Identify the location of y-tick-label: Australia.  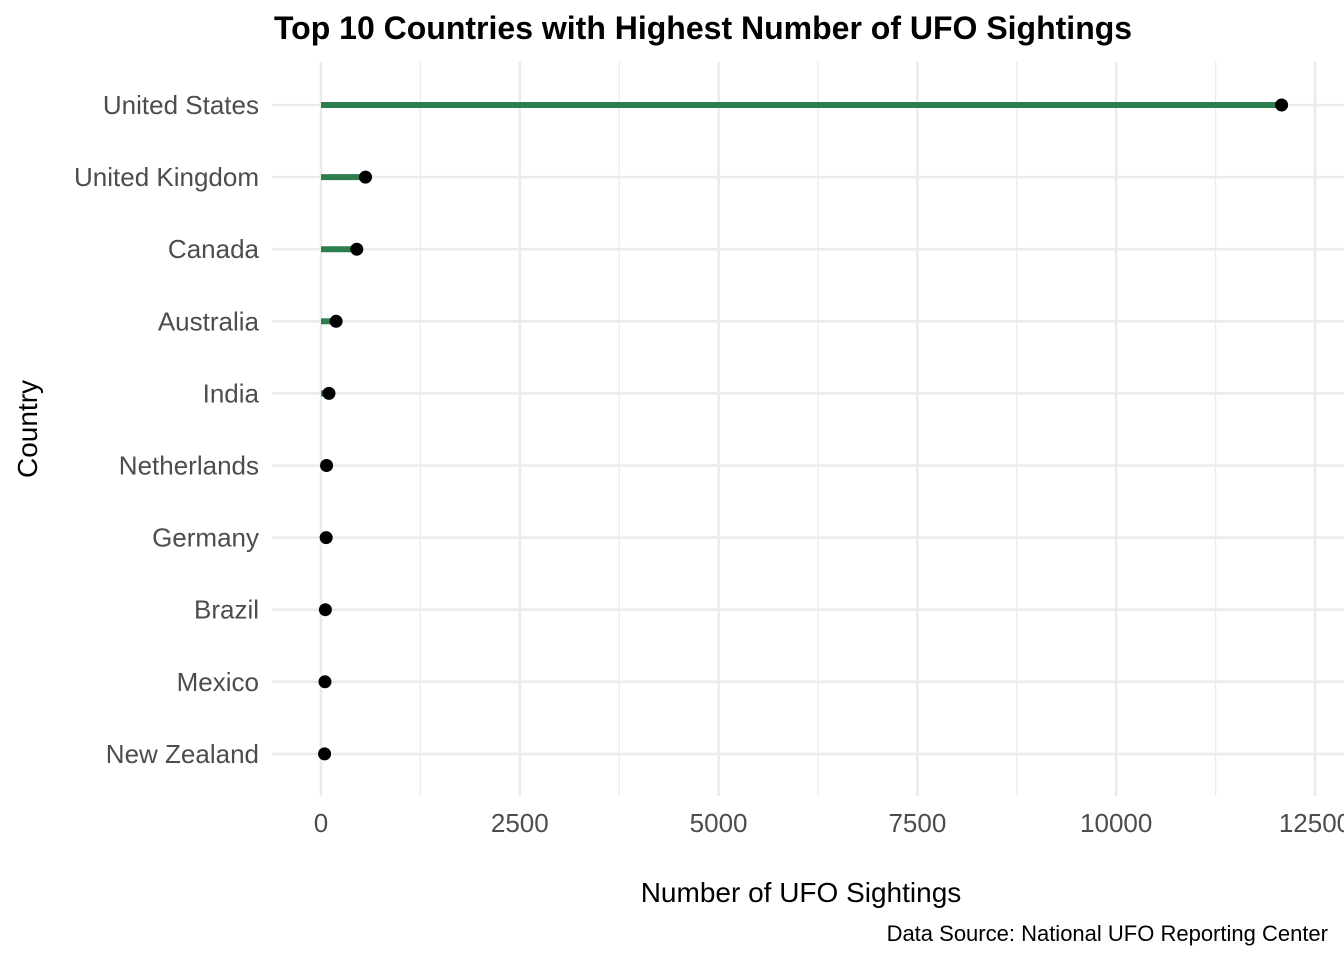
(209, 321).